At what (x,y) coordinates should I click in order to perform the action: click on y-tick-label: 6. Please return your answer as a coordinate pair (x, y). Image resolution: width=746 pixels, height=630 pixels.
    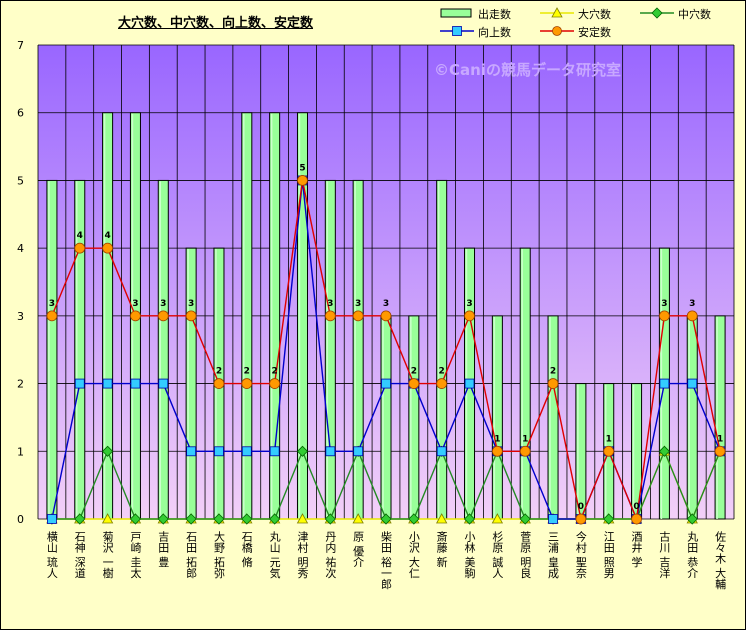
    Looking at the image, I should click on (20, 113).